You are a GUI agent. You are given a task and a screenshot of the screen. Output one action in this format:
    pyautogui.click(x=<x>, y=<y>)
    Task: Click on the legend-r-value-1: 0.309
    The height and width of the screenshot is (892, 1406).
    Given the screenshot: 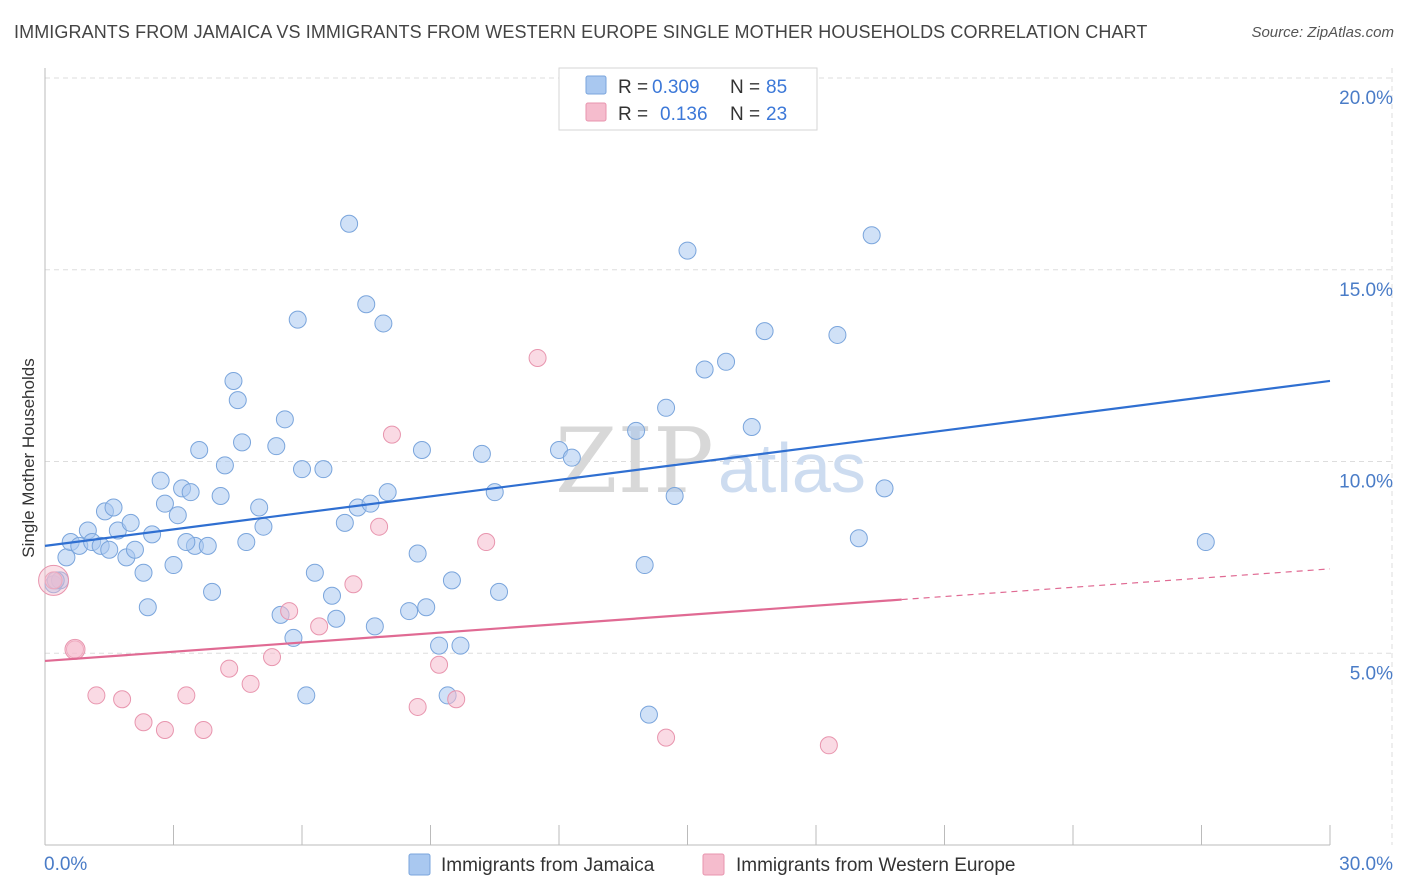 What is the action you would take?
    pyautogui.click(x=676, y=87)
    